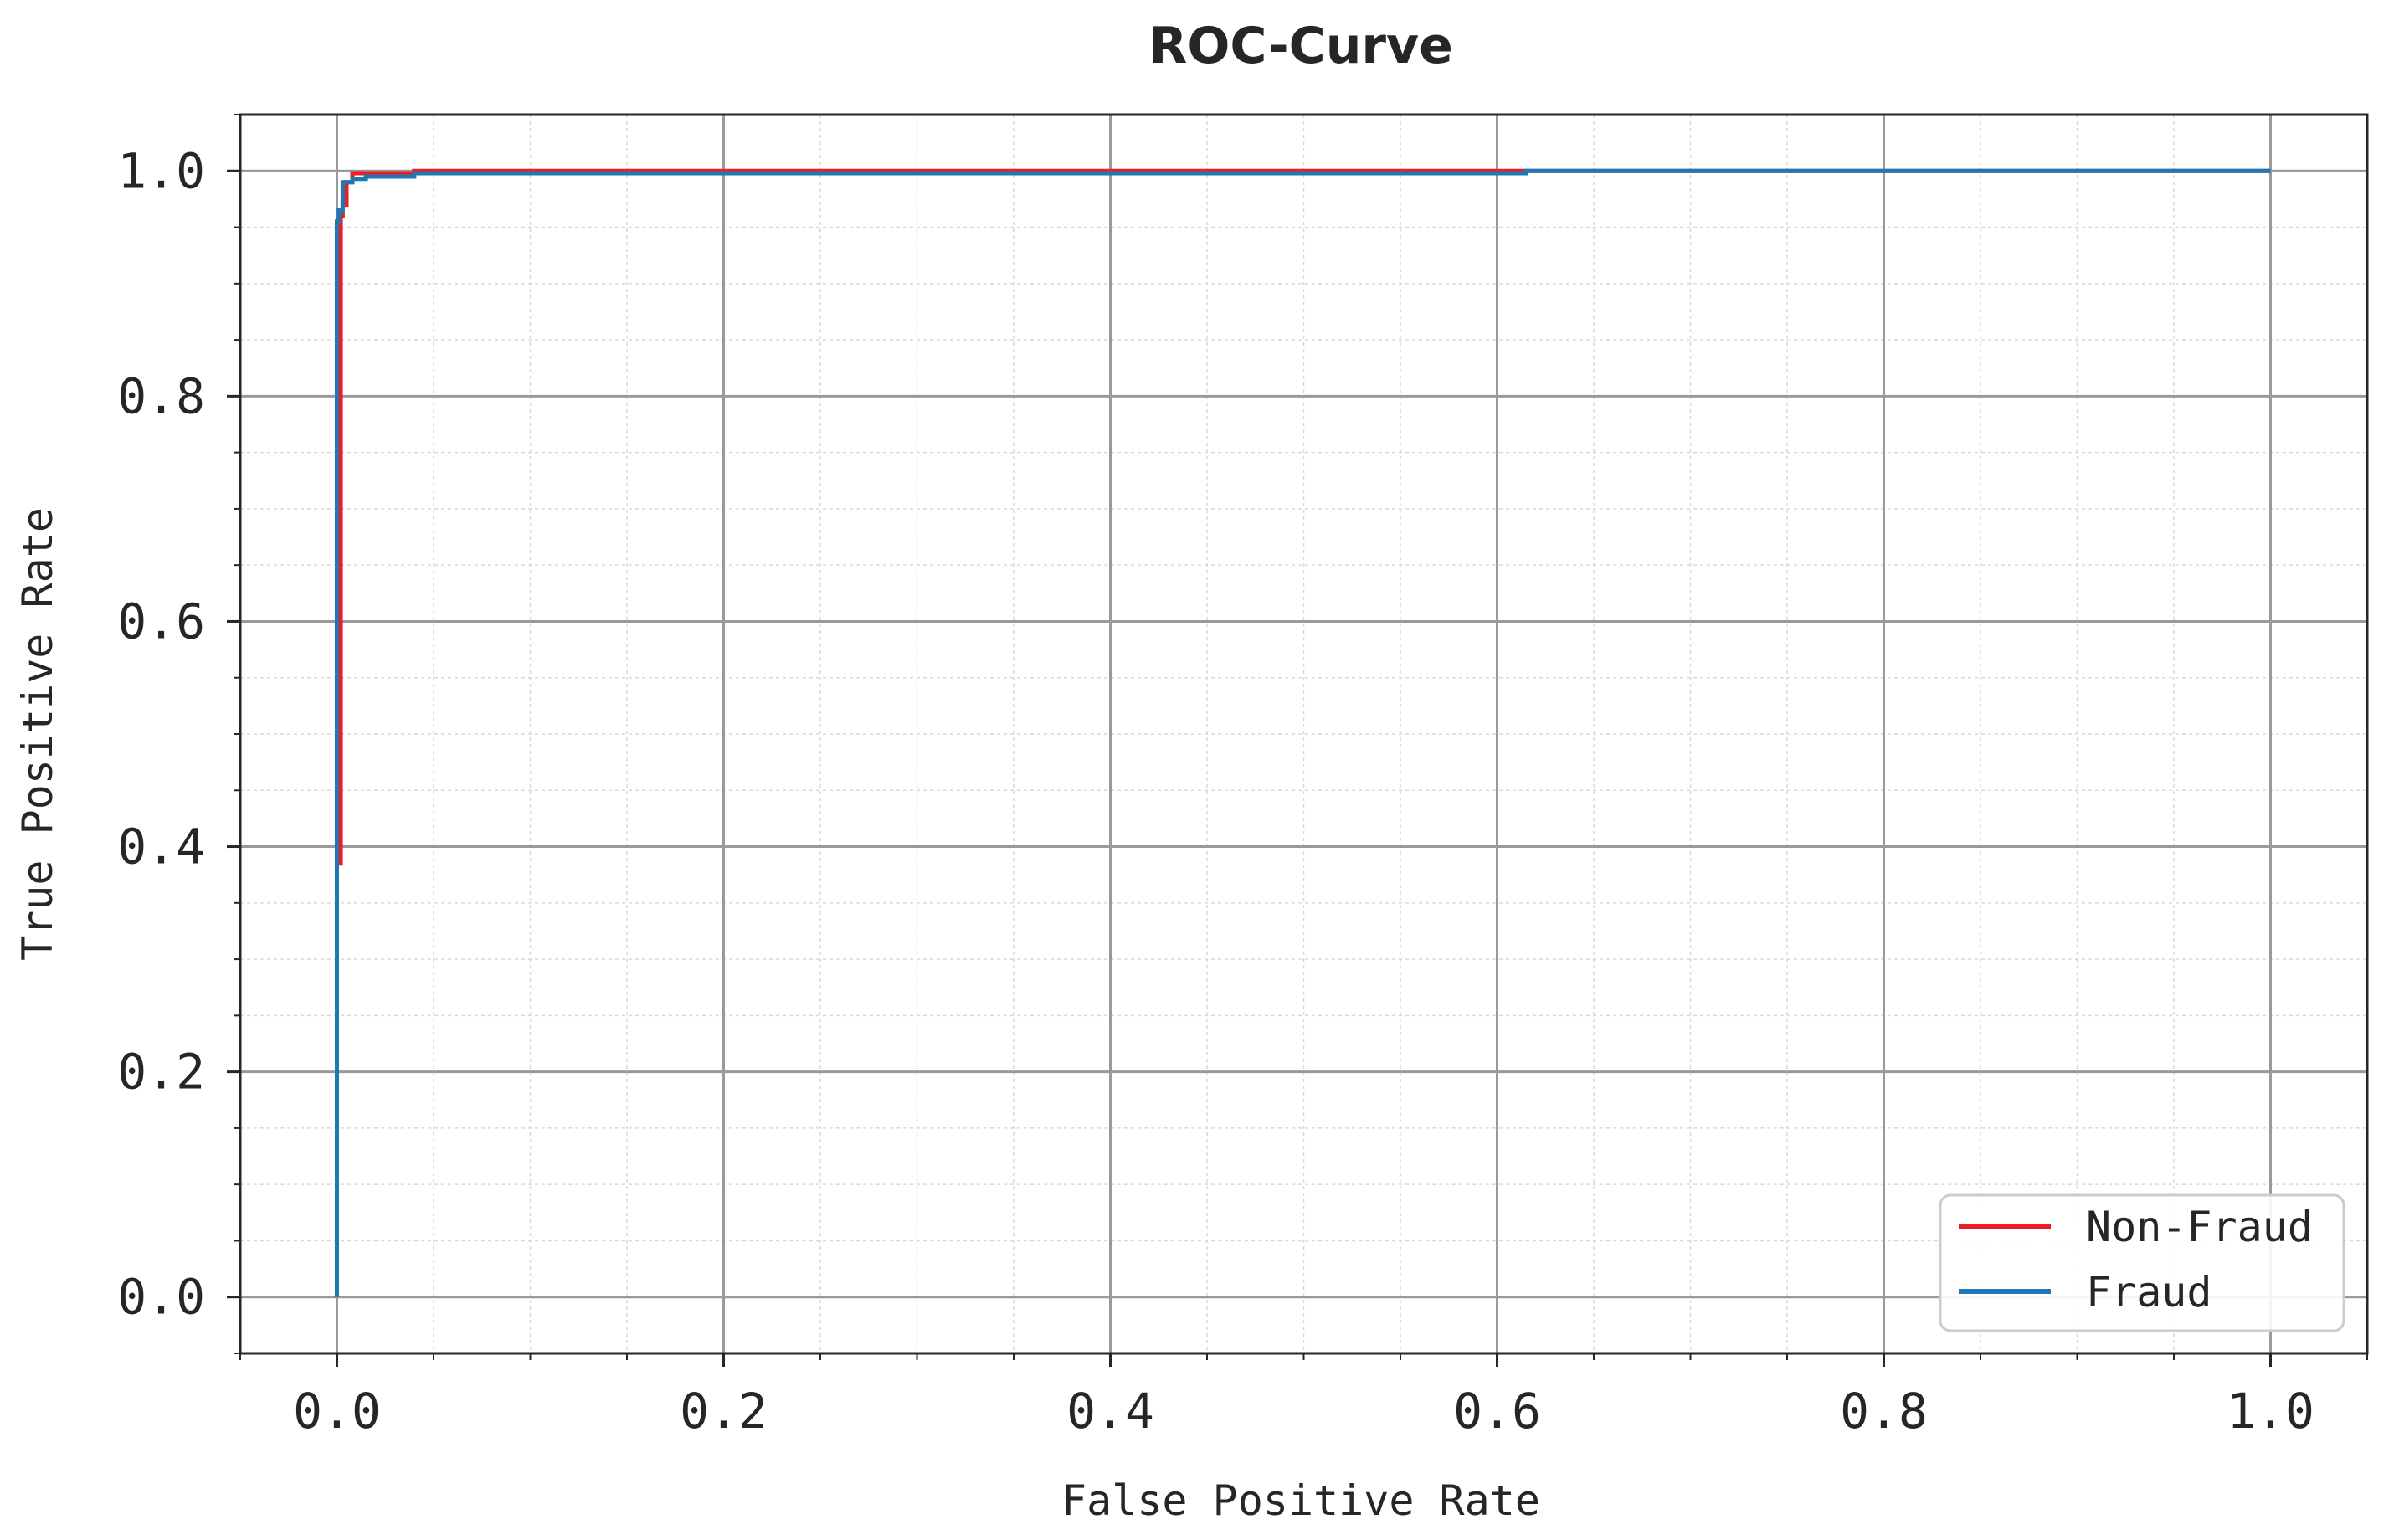  What do you see at coordinates (161, 1297) in the screenshot?
I see `y-tick-label: 0.0` at bounding box center [161, 1297].